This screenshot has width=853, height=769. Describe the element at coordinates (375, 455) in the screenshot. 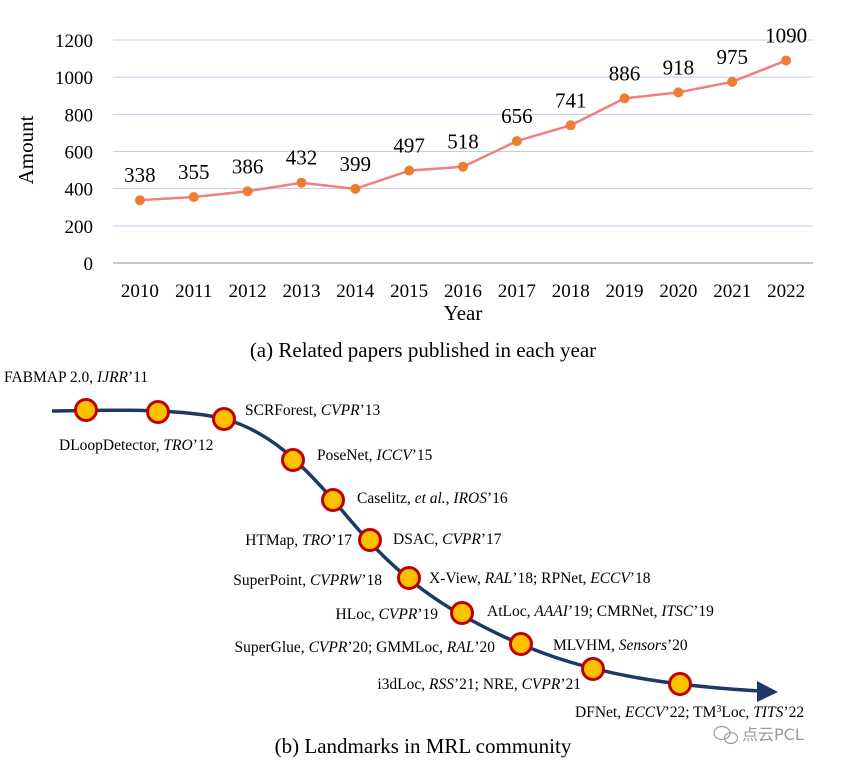

I see `landmark-label: PoseNet, ICCV’15` at that location.